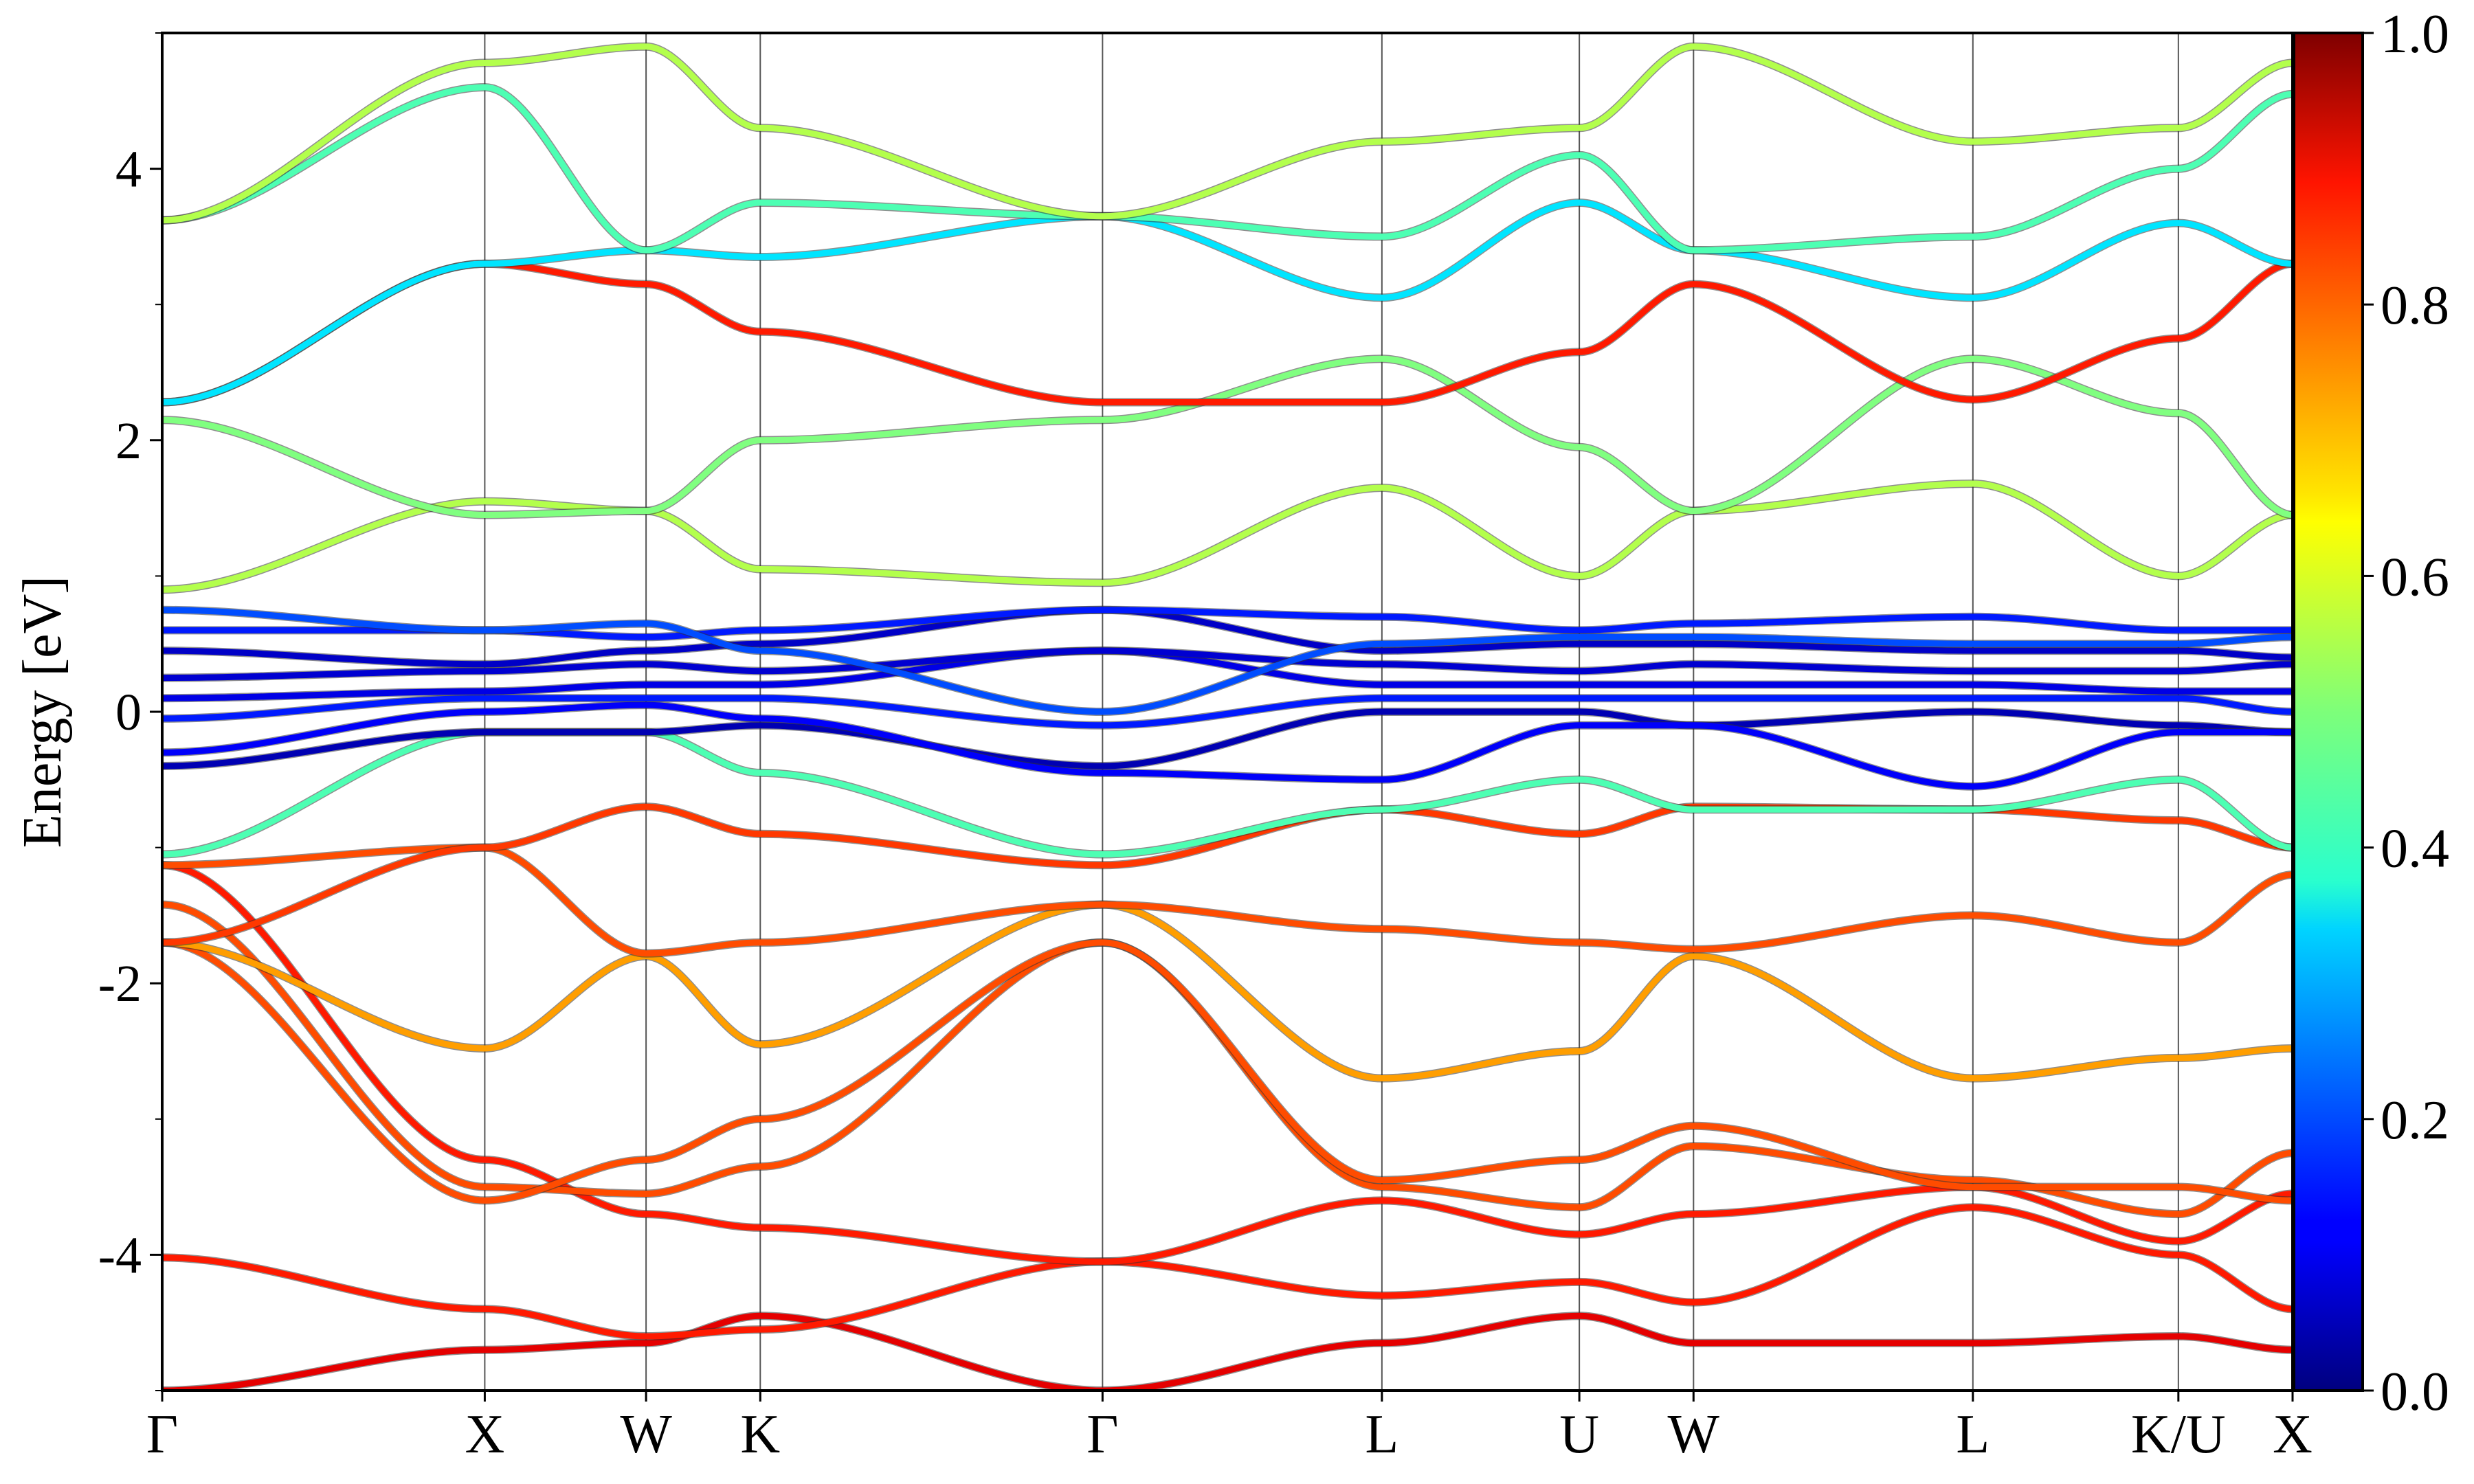 This screenshot has height=1484, width=2474. I want to click on y-tick-label: -4, so click(120, 1255).